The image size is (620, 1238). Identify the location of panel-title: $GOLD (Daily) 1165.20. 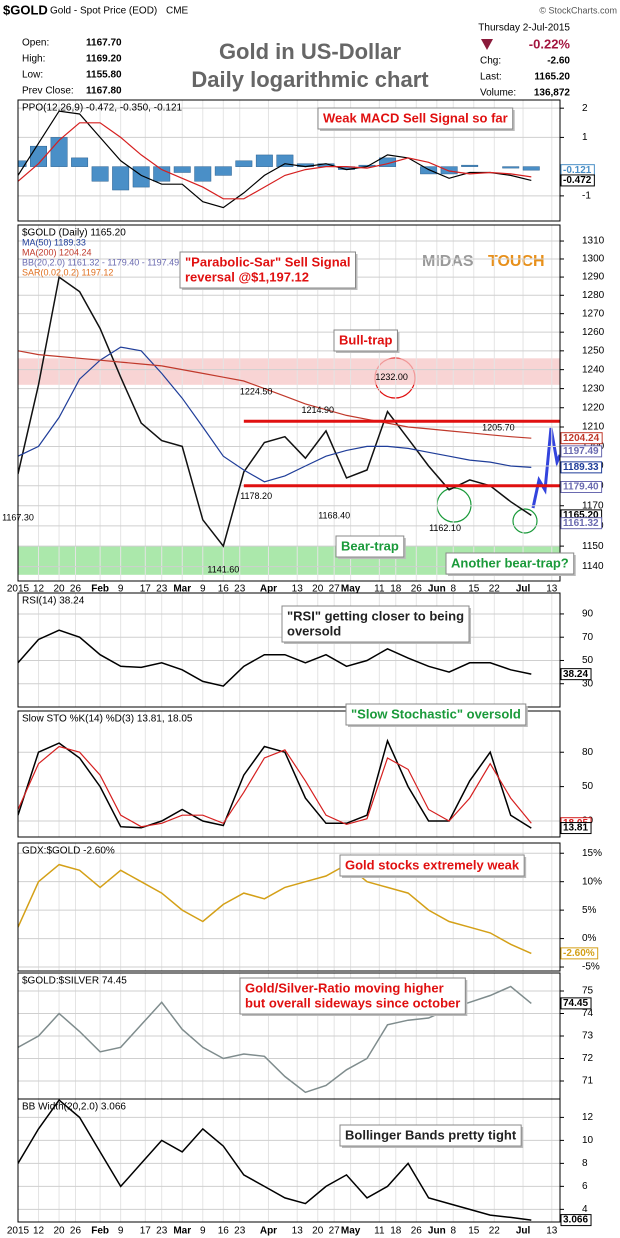
(74, 233).